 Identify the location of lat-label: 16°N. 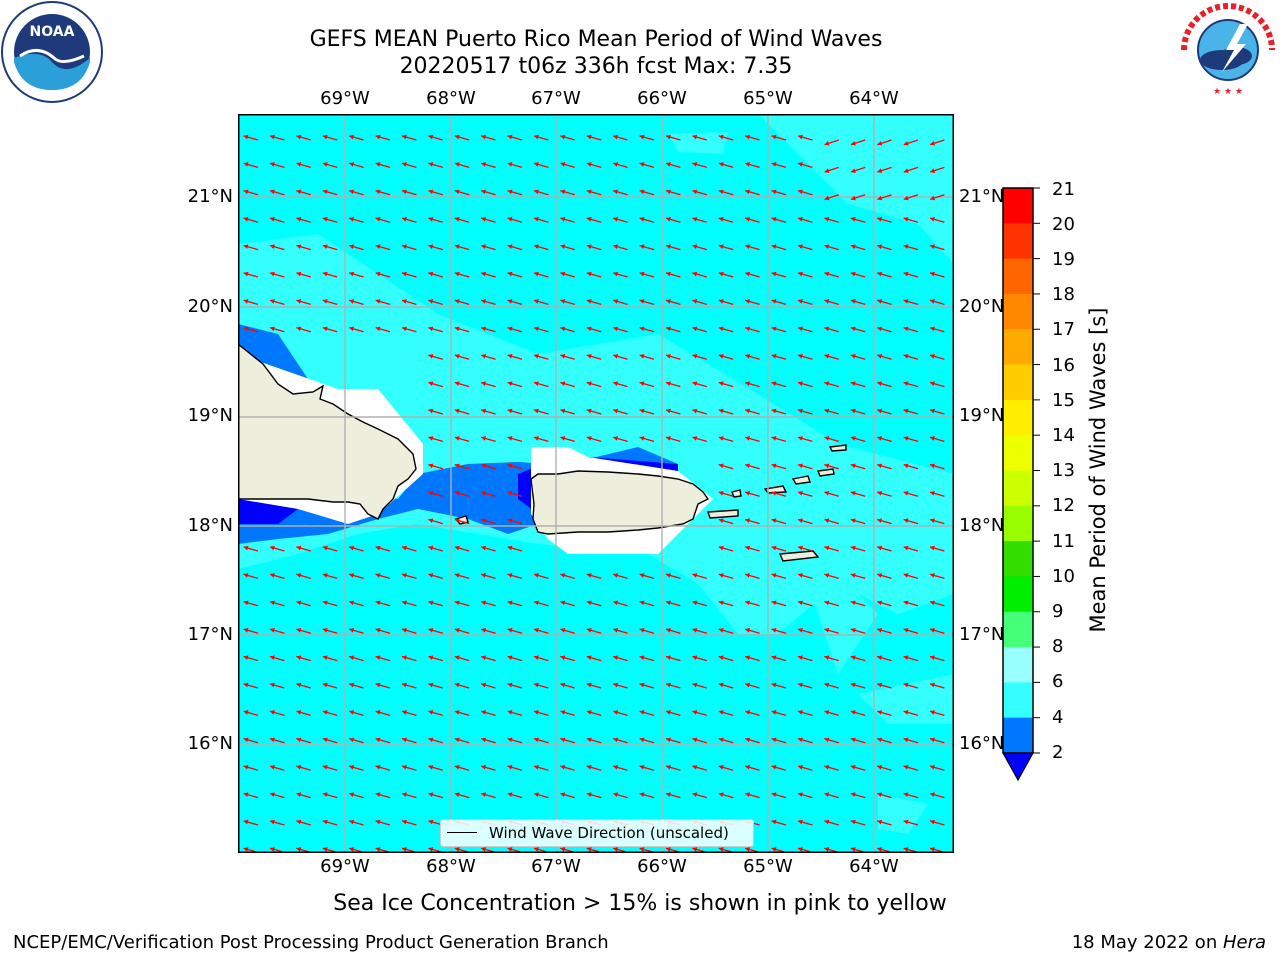
(210, 743).